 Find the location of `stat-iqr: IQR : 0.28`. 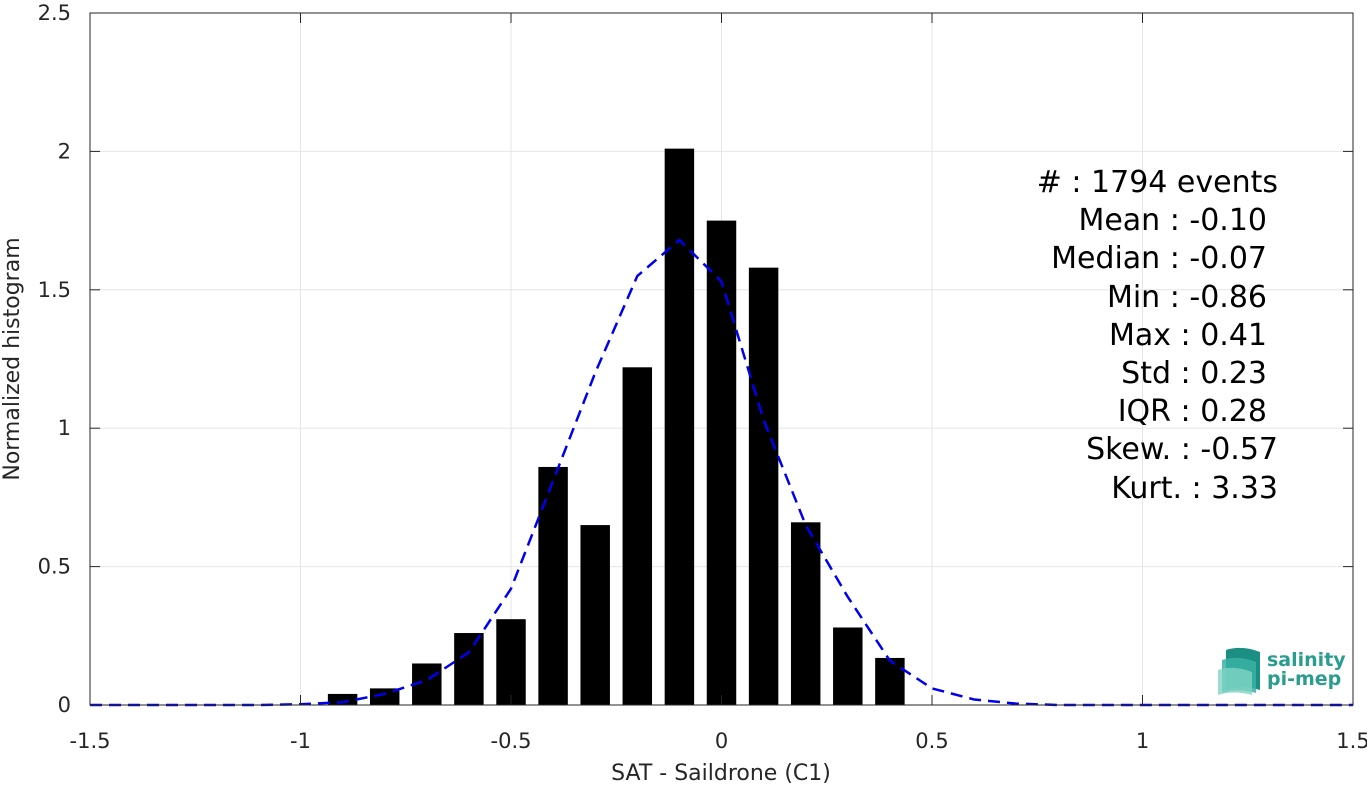

stat-iqr: IQR : 0.28 is located at coordinates (1192, 411).